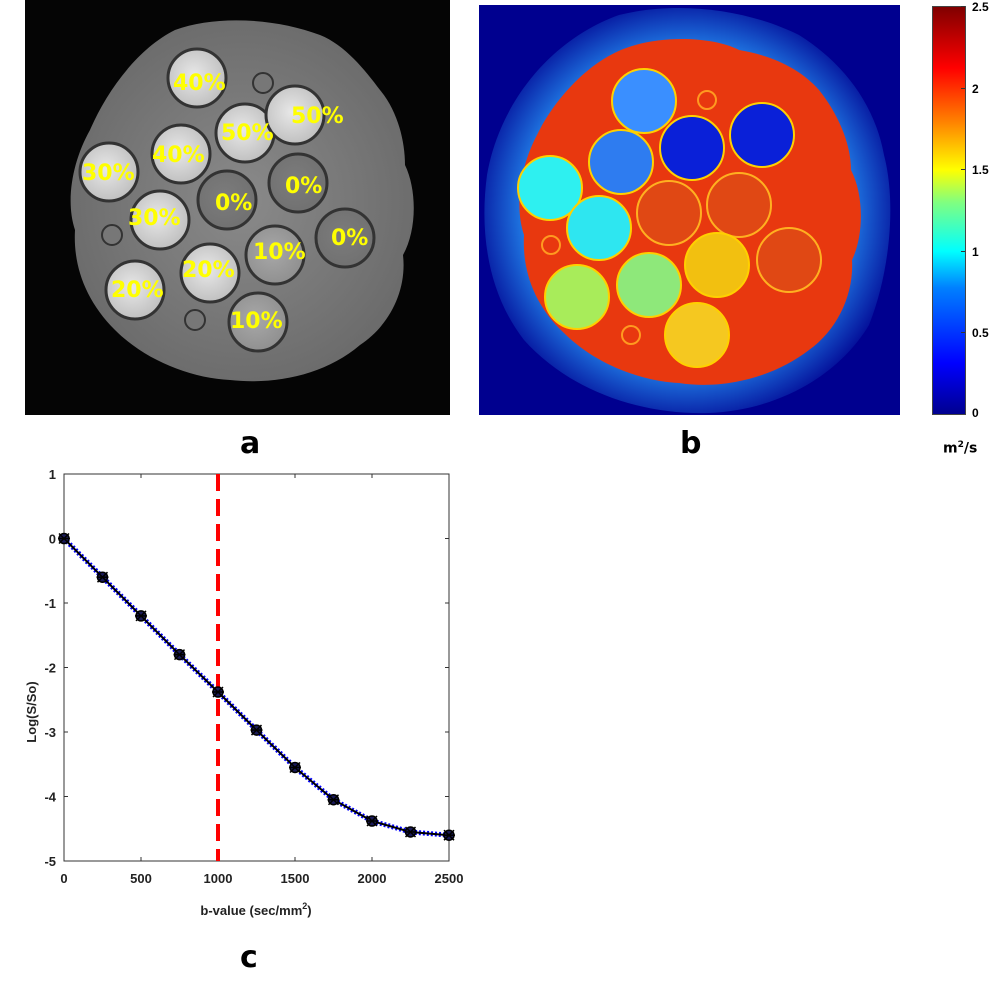  I want to click on colorbar-unit: m2/s, so click(960, 448).